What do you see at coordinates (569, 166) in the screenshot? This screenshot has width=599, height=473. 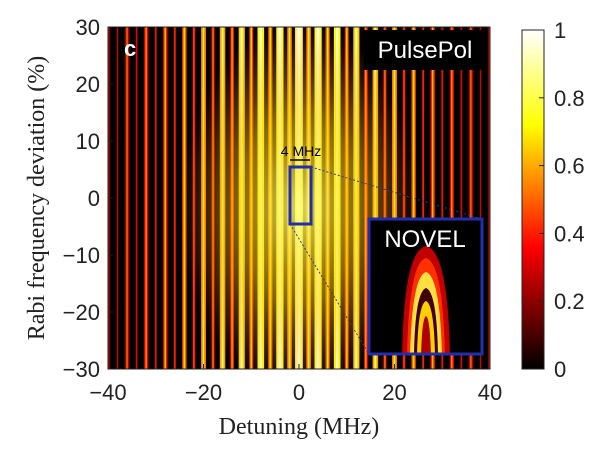 I see `colorbar-tick-label: 0.6` at bounding box center [569, 166].